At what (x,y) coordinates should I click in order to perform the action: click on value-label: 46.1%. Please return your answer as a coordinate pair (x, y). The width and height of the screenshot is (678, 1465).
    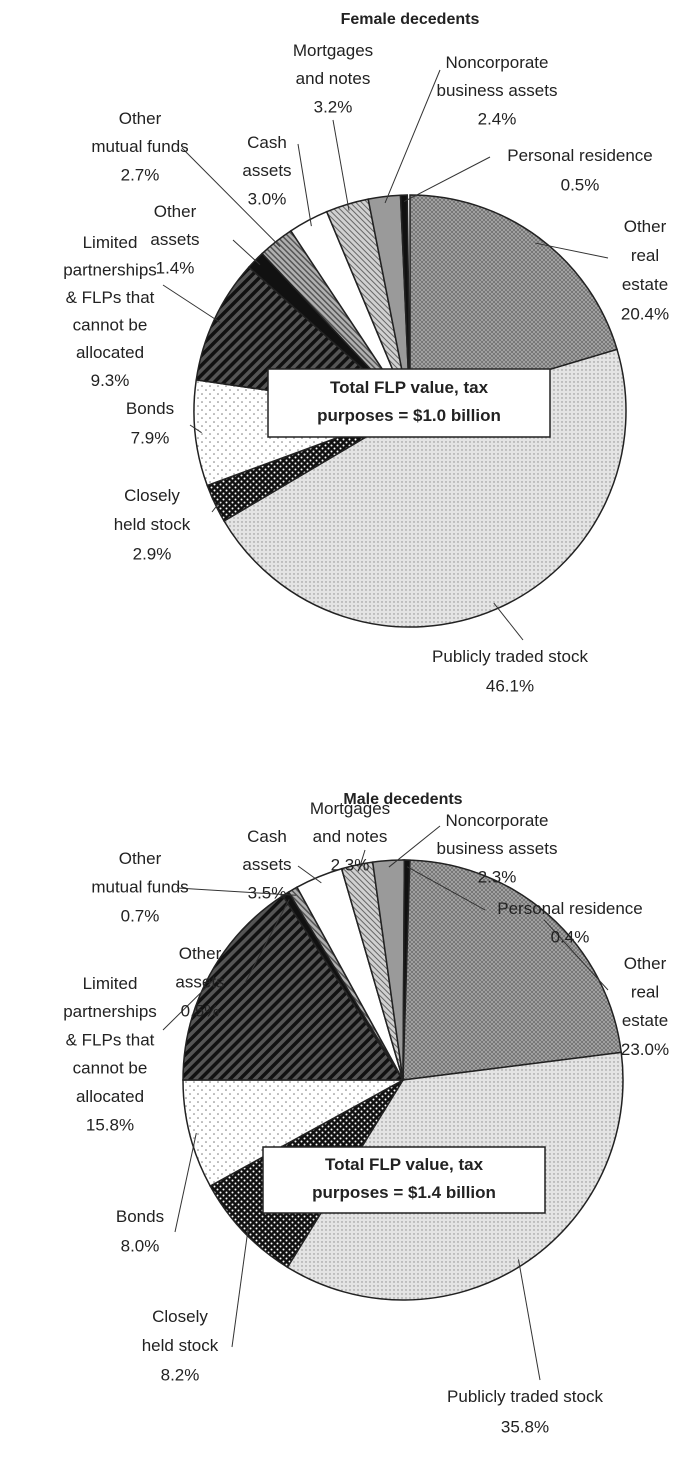
    Looking at the image, I should click on (510, 685).